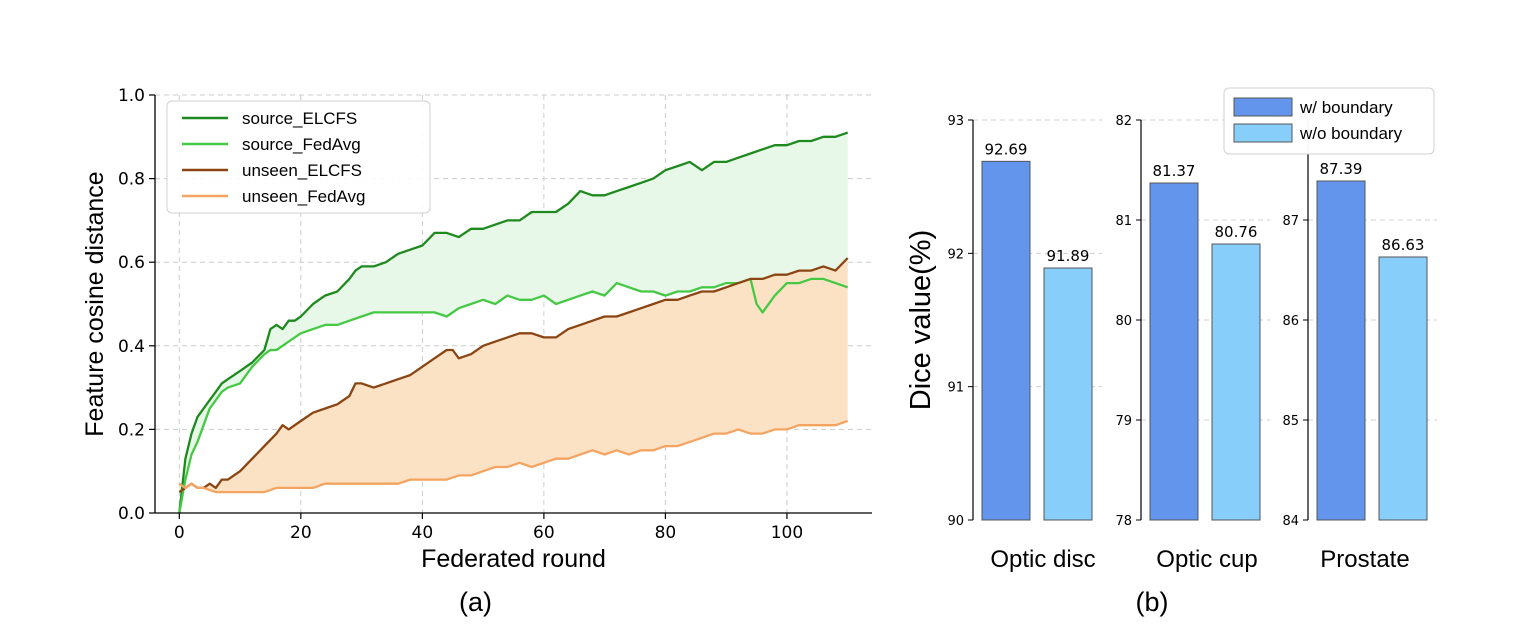  What do you see at coordinates (302, 170) in the screenshot?
I see `legend-label: unseen_ELCFS` at bounding box center [302, 170].